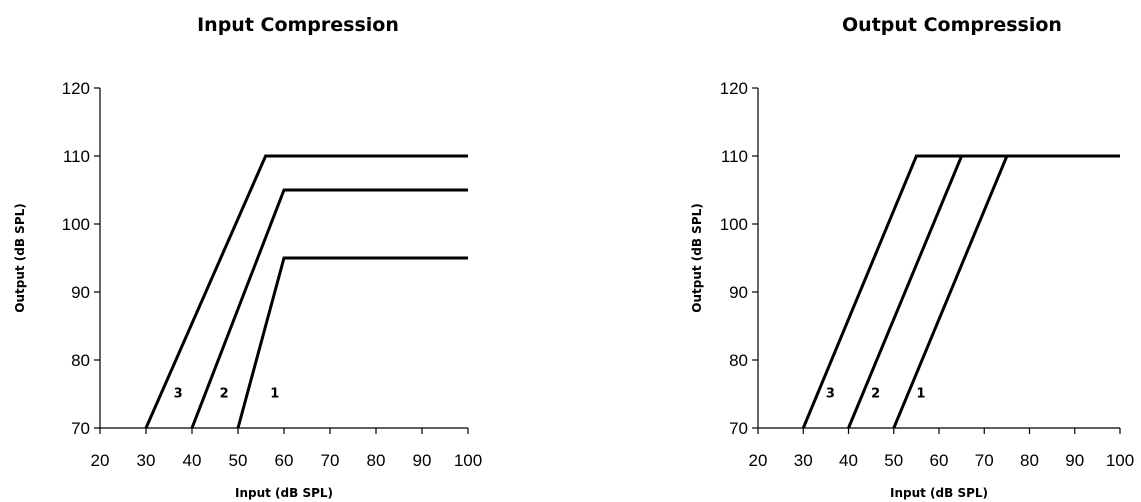 Image resolution: width=1141 pixels, height=502 pixels. What do you see at coordinates (952, 25) in the screenshot?
I see `chart-title: Output Compression` at bounding box center [952, 25].